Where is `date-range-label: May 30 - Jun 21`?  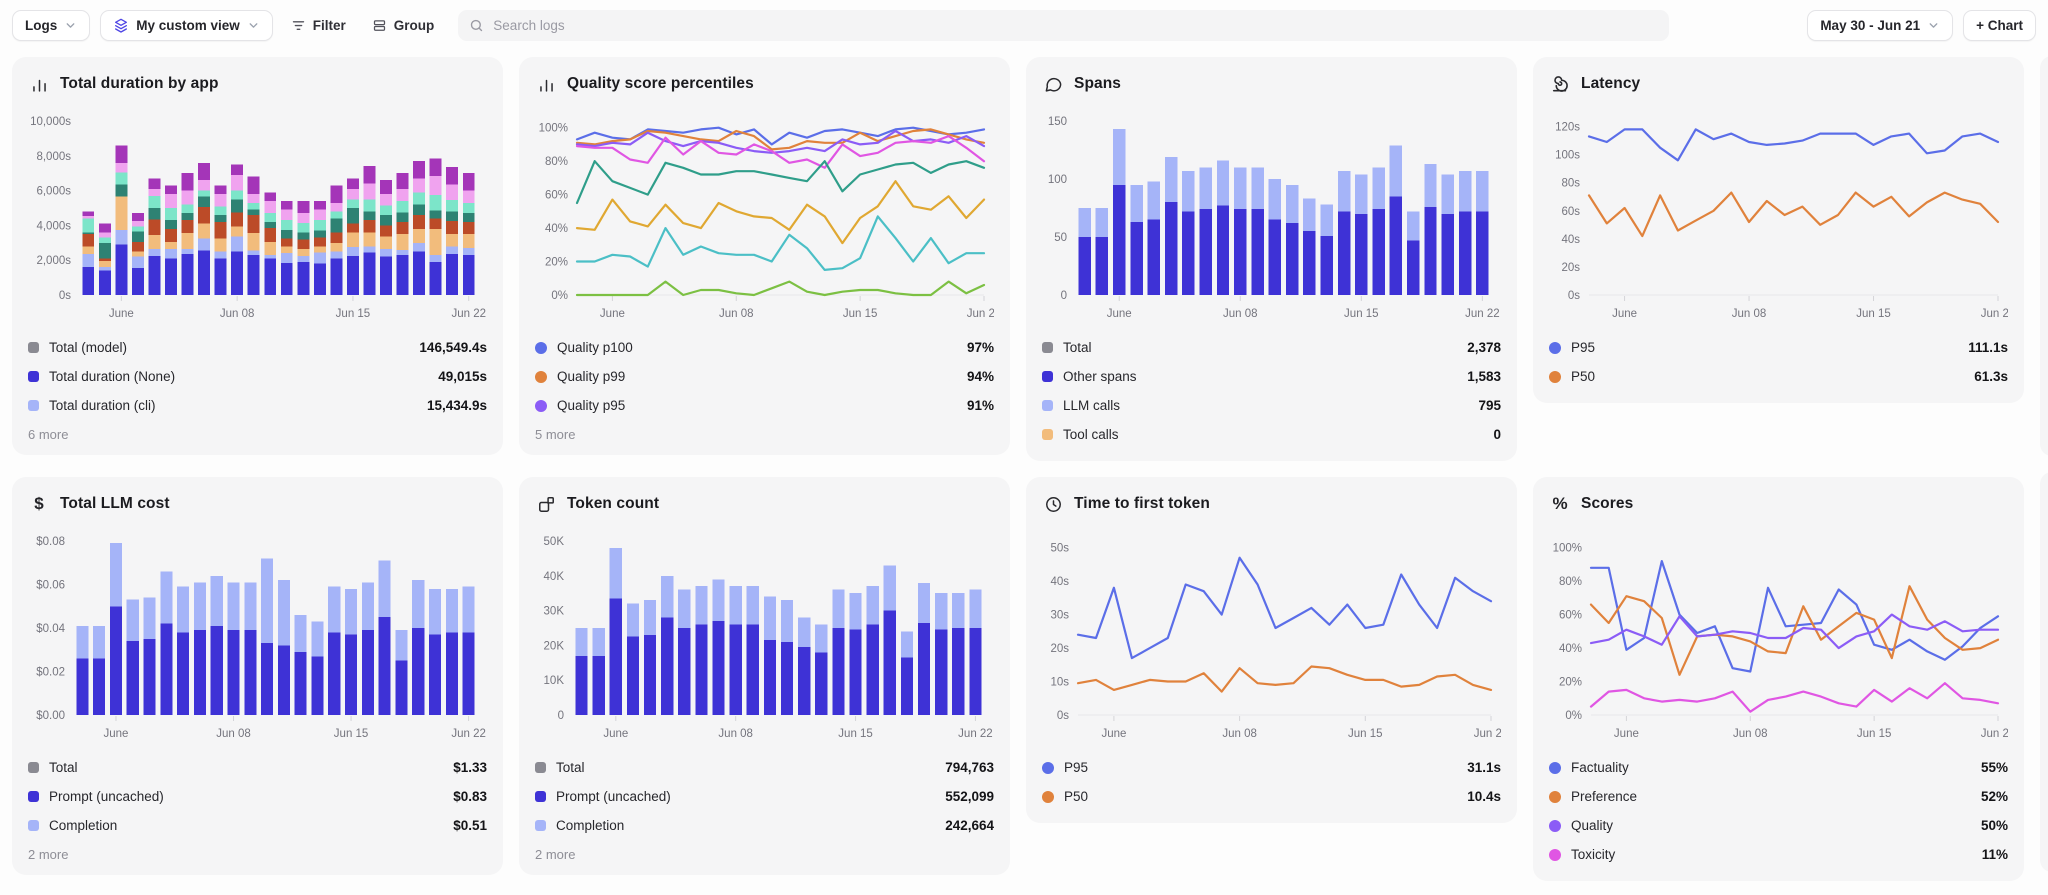 date-range-label: May 30 - Jun 21 is located at coordinates (1870, 25).